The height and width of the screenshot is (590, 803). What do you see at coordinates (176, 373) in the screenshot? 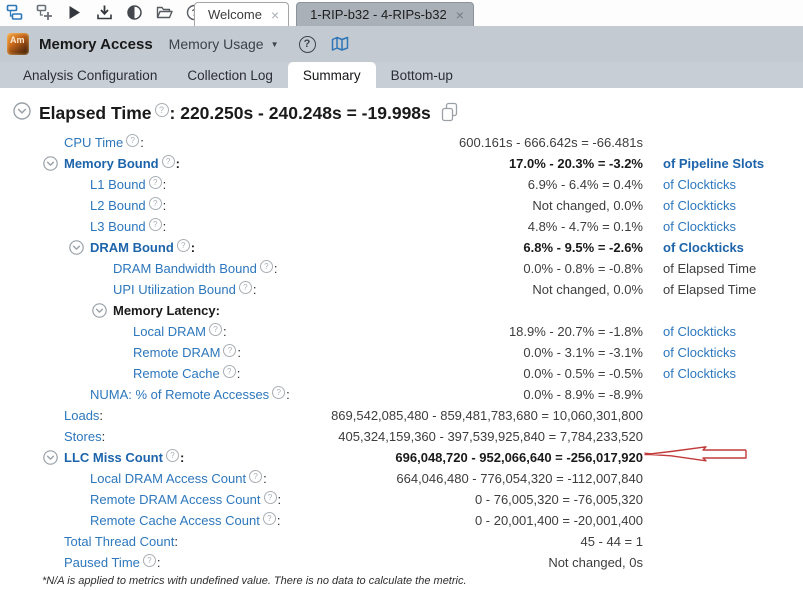
I see `metric-label: Remote Cache` at bounding box center [176, 373].